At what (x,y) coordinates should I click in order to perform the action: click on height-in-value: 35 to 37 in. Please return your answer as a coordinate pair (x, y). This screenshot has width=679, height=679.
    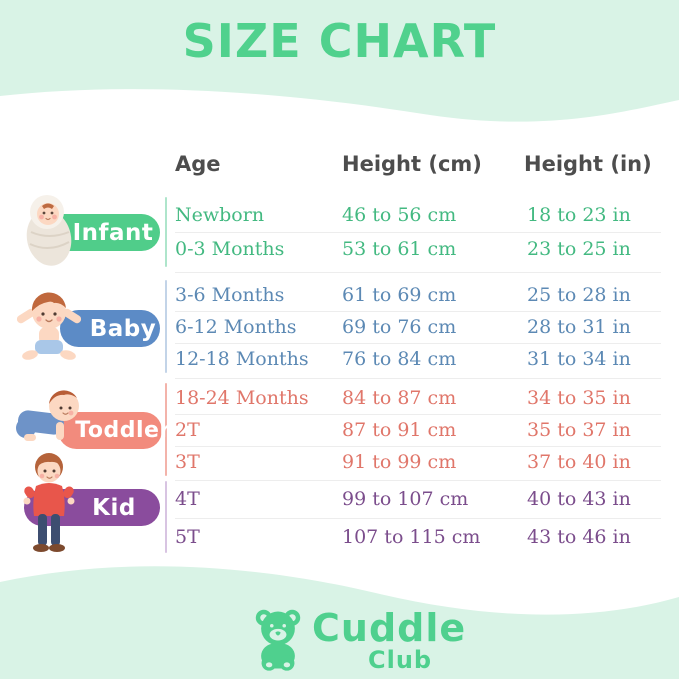
    Looking at the image, I should click on (579, 430).